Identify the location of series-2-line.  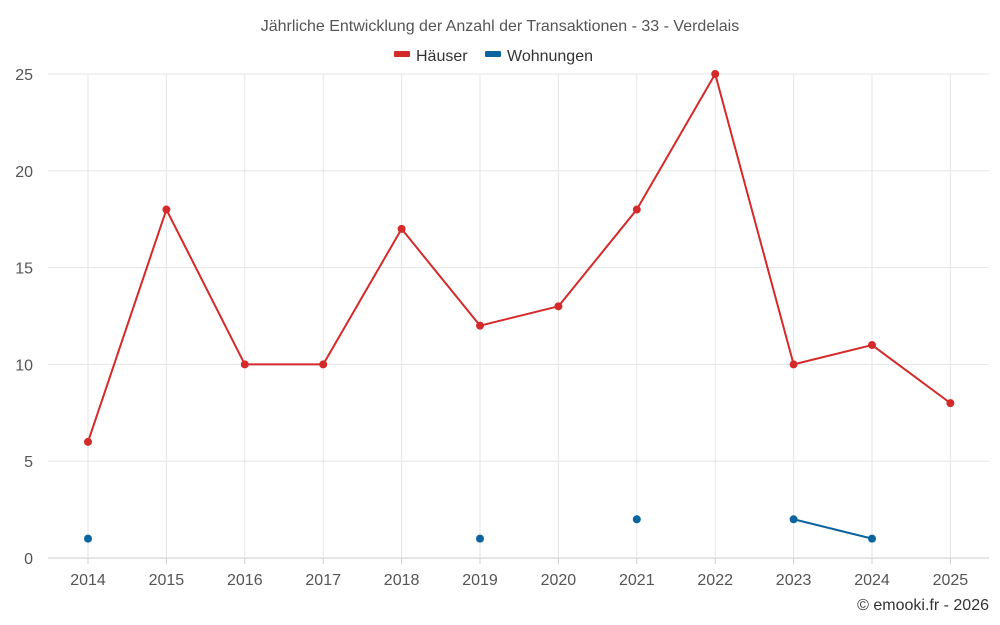
(833, 529).